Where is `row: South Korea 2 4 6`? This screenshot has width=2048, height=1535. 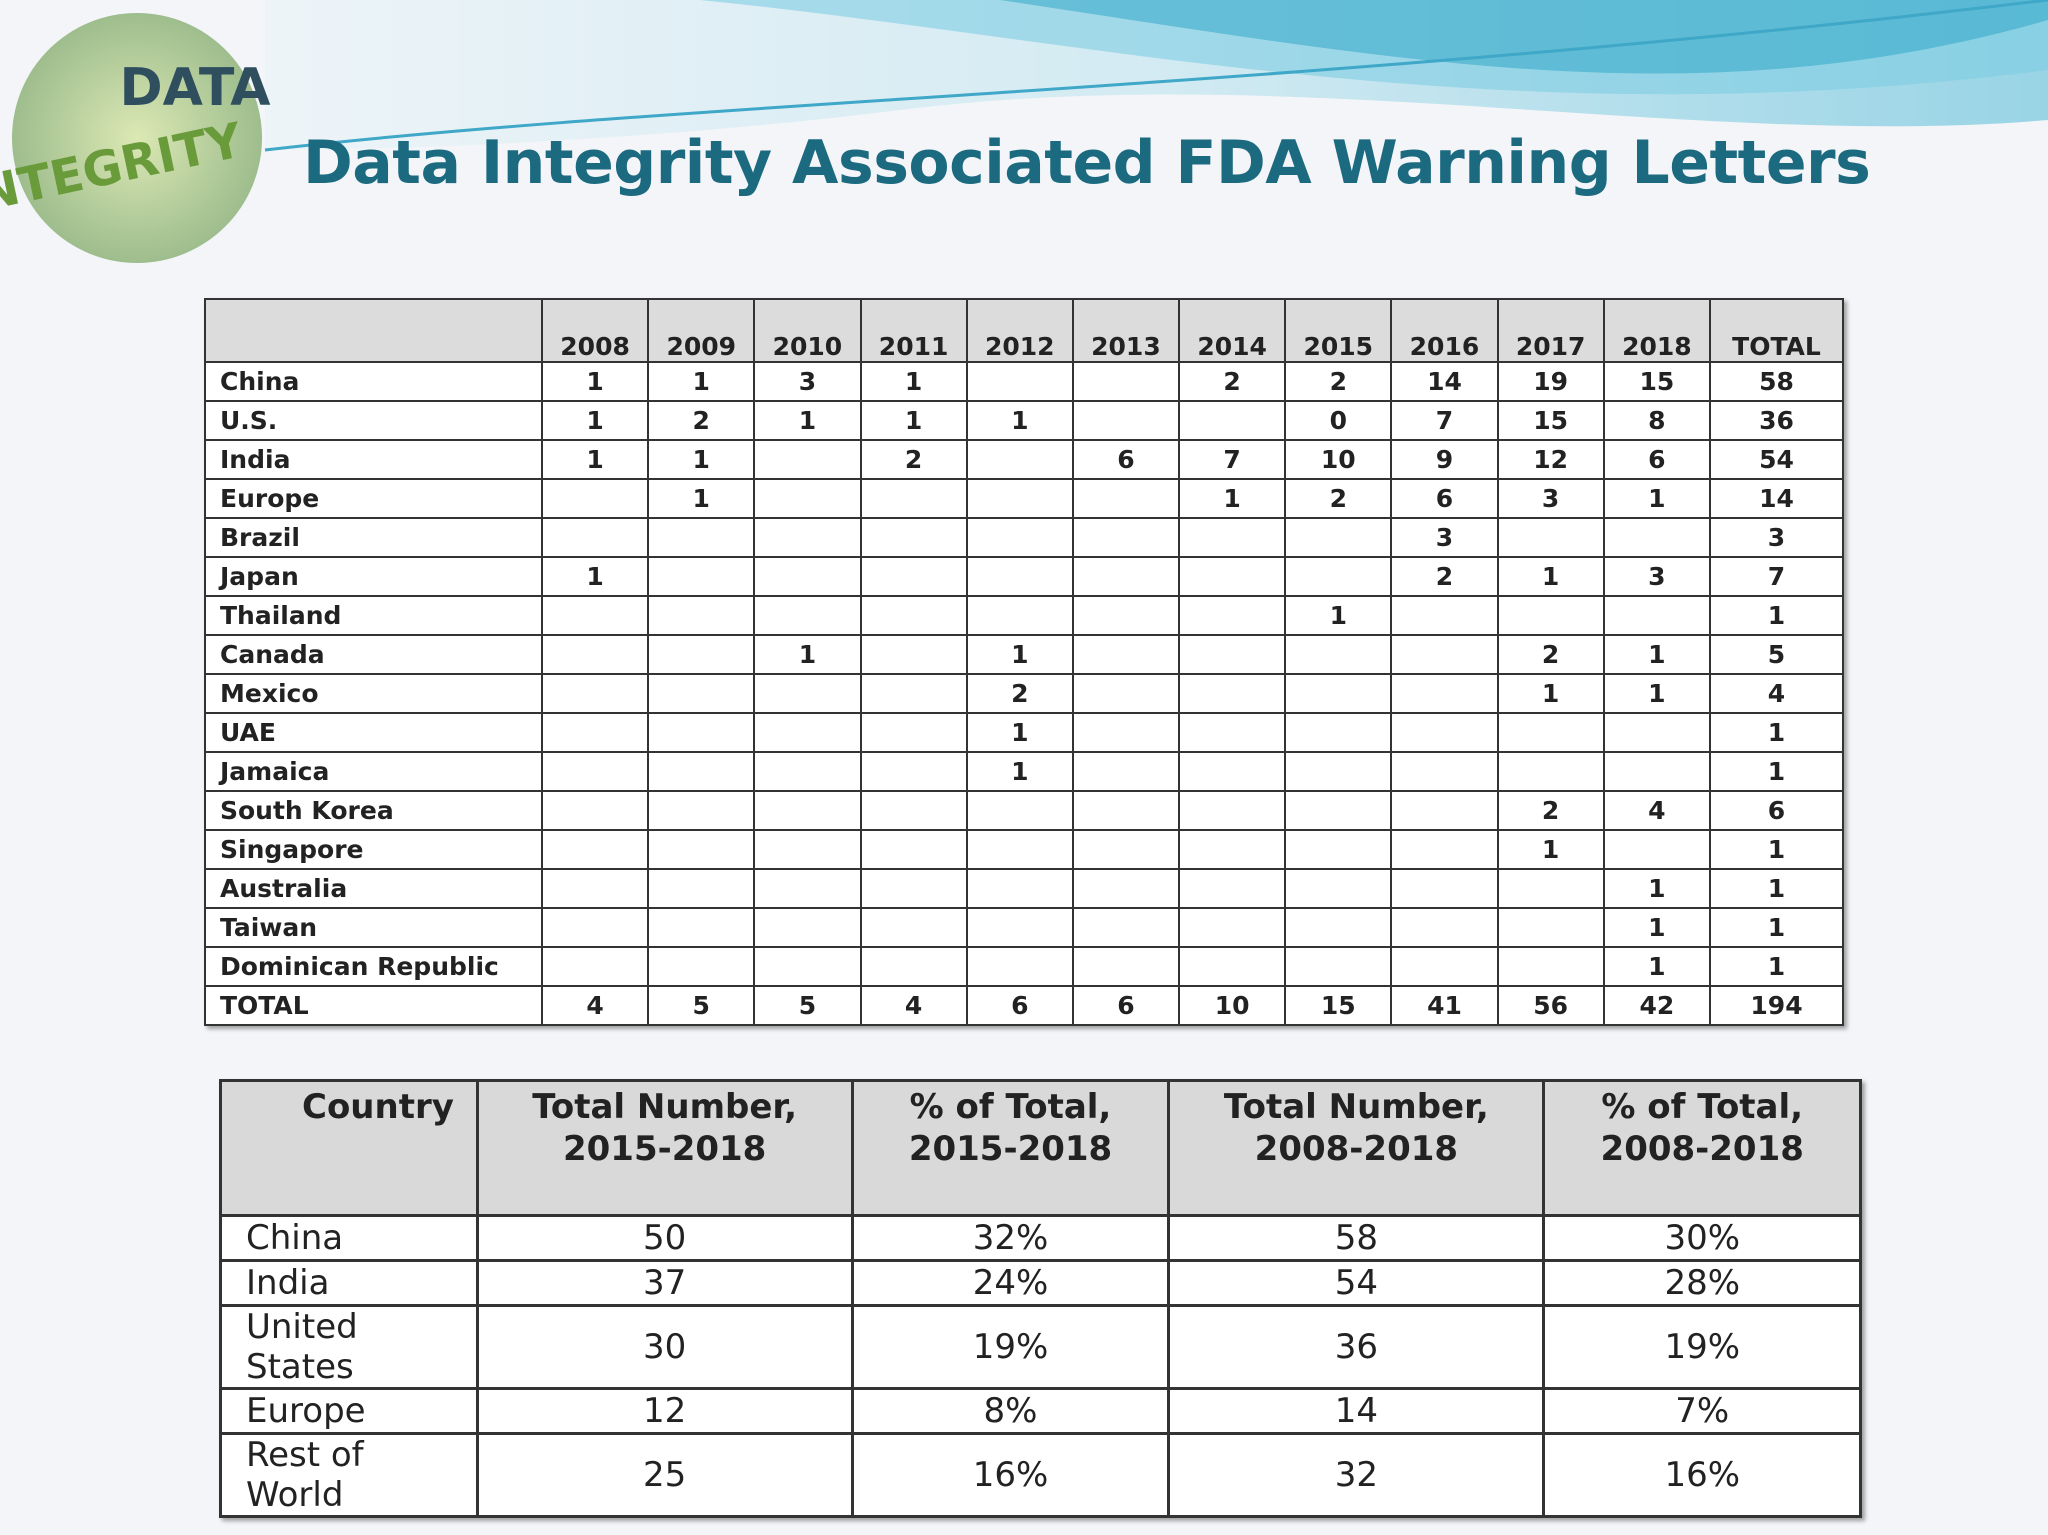 row: South Korea 2 4 6 is located at coordinates (1024, 810).